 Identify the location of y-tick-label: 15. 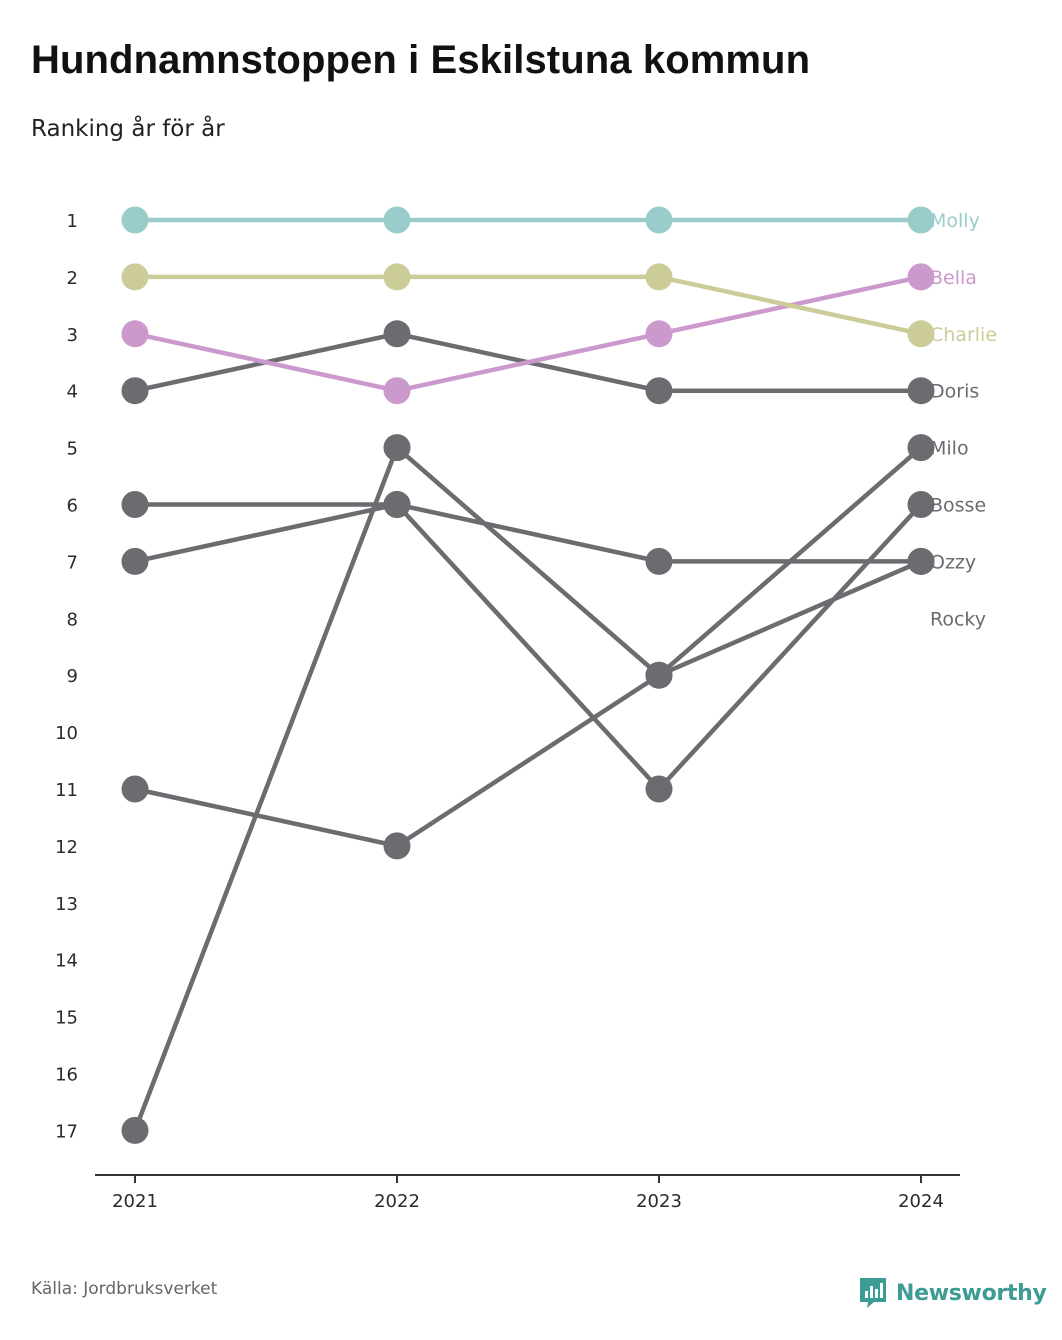
(66, 1018).